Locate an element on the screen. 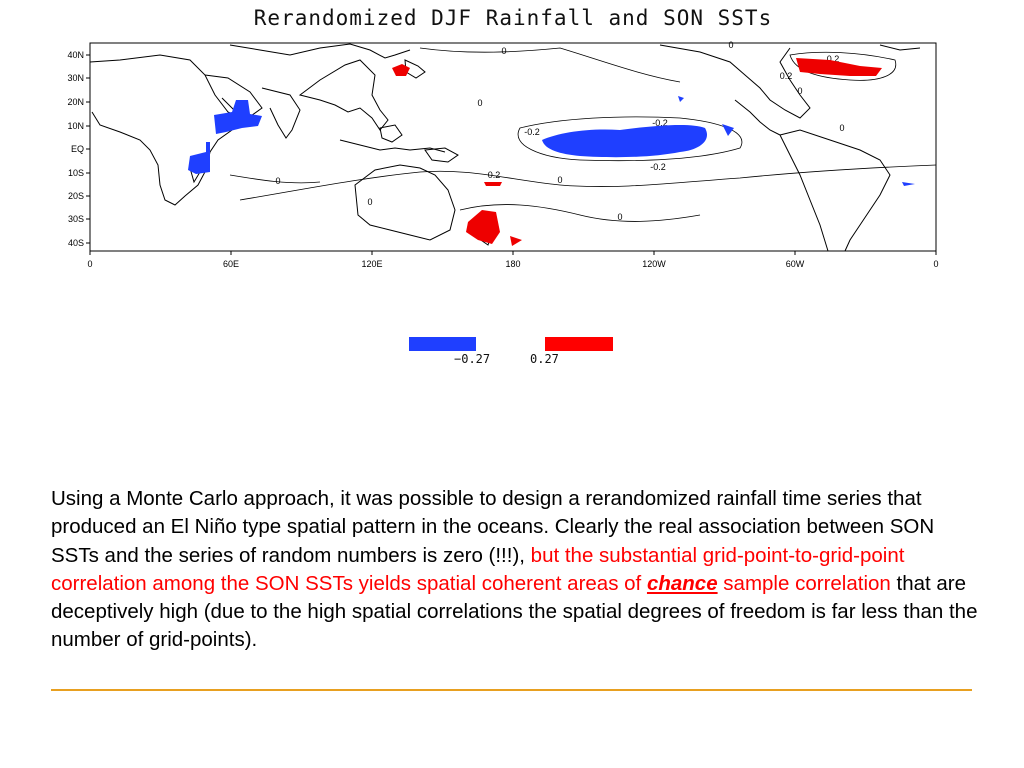  caption-text-chance: chance is located at coordinates (682, 583).